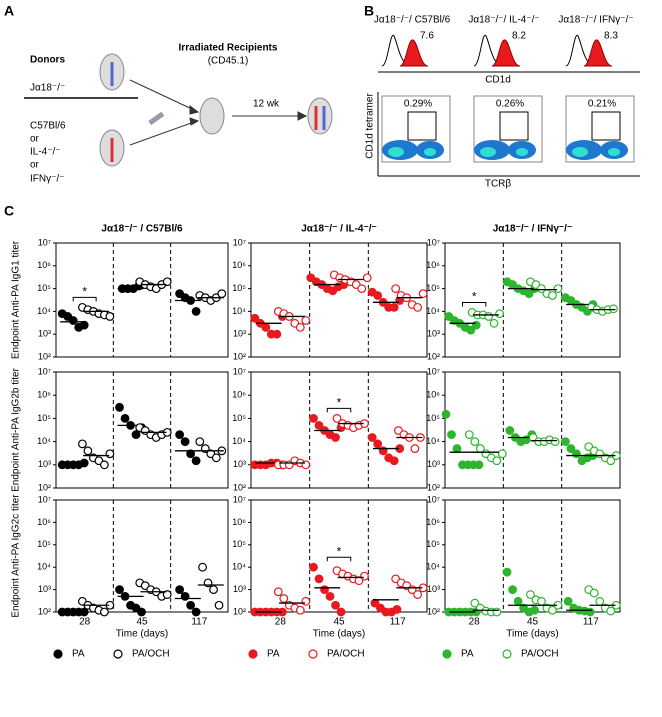  I want to click on legend-label: PA/OCH, so click(540, 654).